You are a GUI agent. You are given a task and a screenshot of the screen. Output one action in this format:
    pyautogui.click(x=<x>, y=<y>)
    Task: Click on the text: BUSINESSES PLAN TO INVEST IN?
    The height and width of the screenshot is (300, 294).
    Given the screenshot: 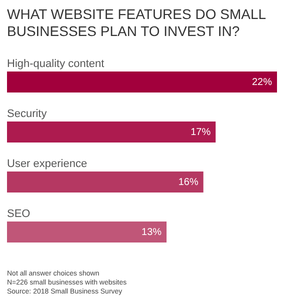 What is the action you would take?
    pyautogui.click(x=123, y=31)
    